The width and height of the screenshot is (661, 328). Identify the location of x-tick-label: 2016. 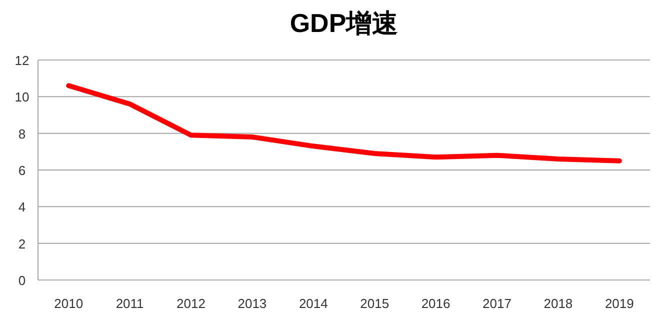
(435, 303).